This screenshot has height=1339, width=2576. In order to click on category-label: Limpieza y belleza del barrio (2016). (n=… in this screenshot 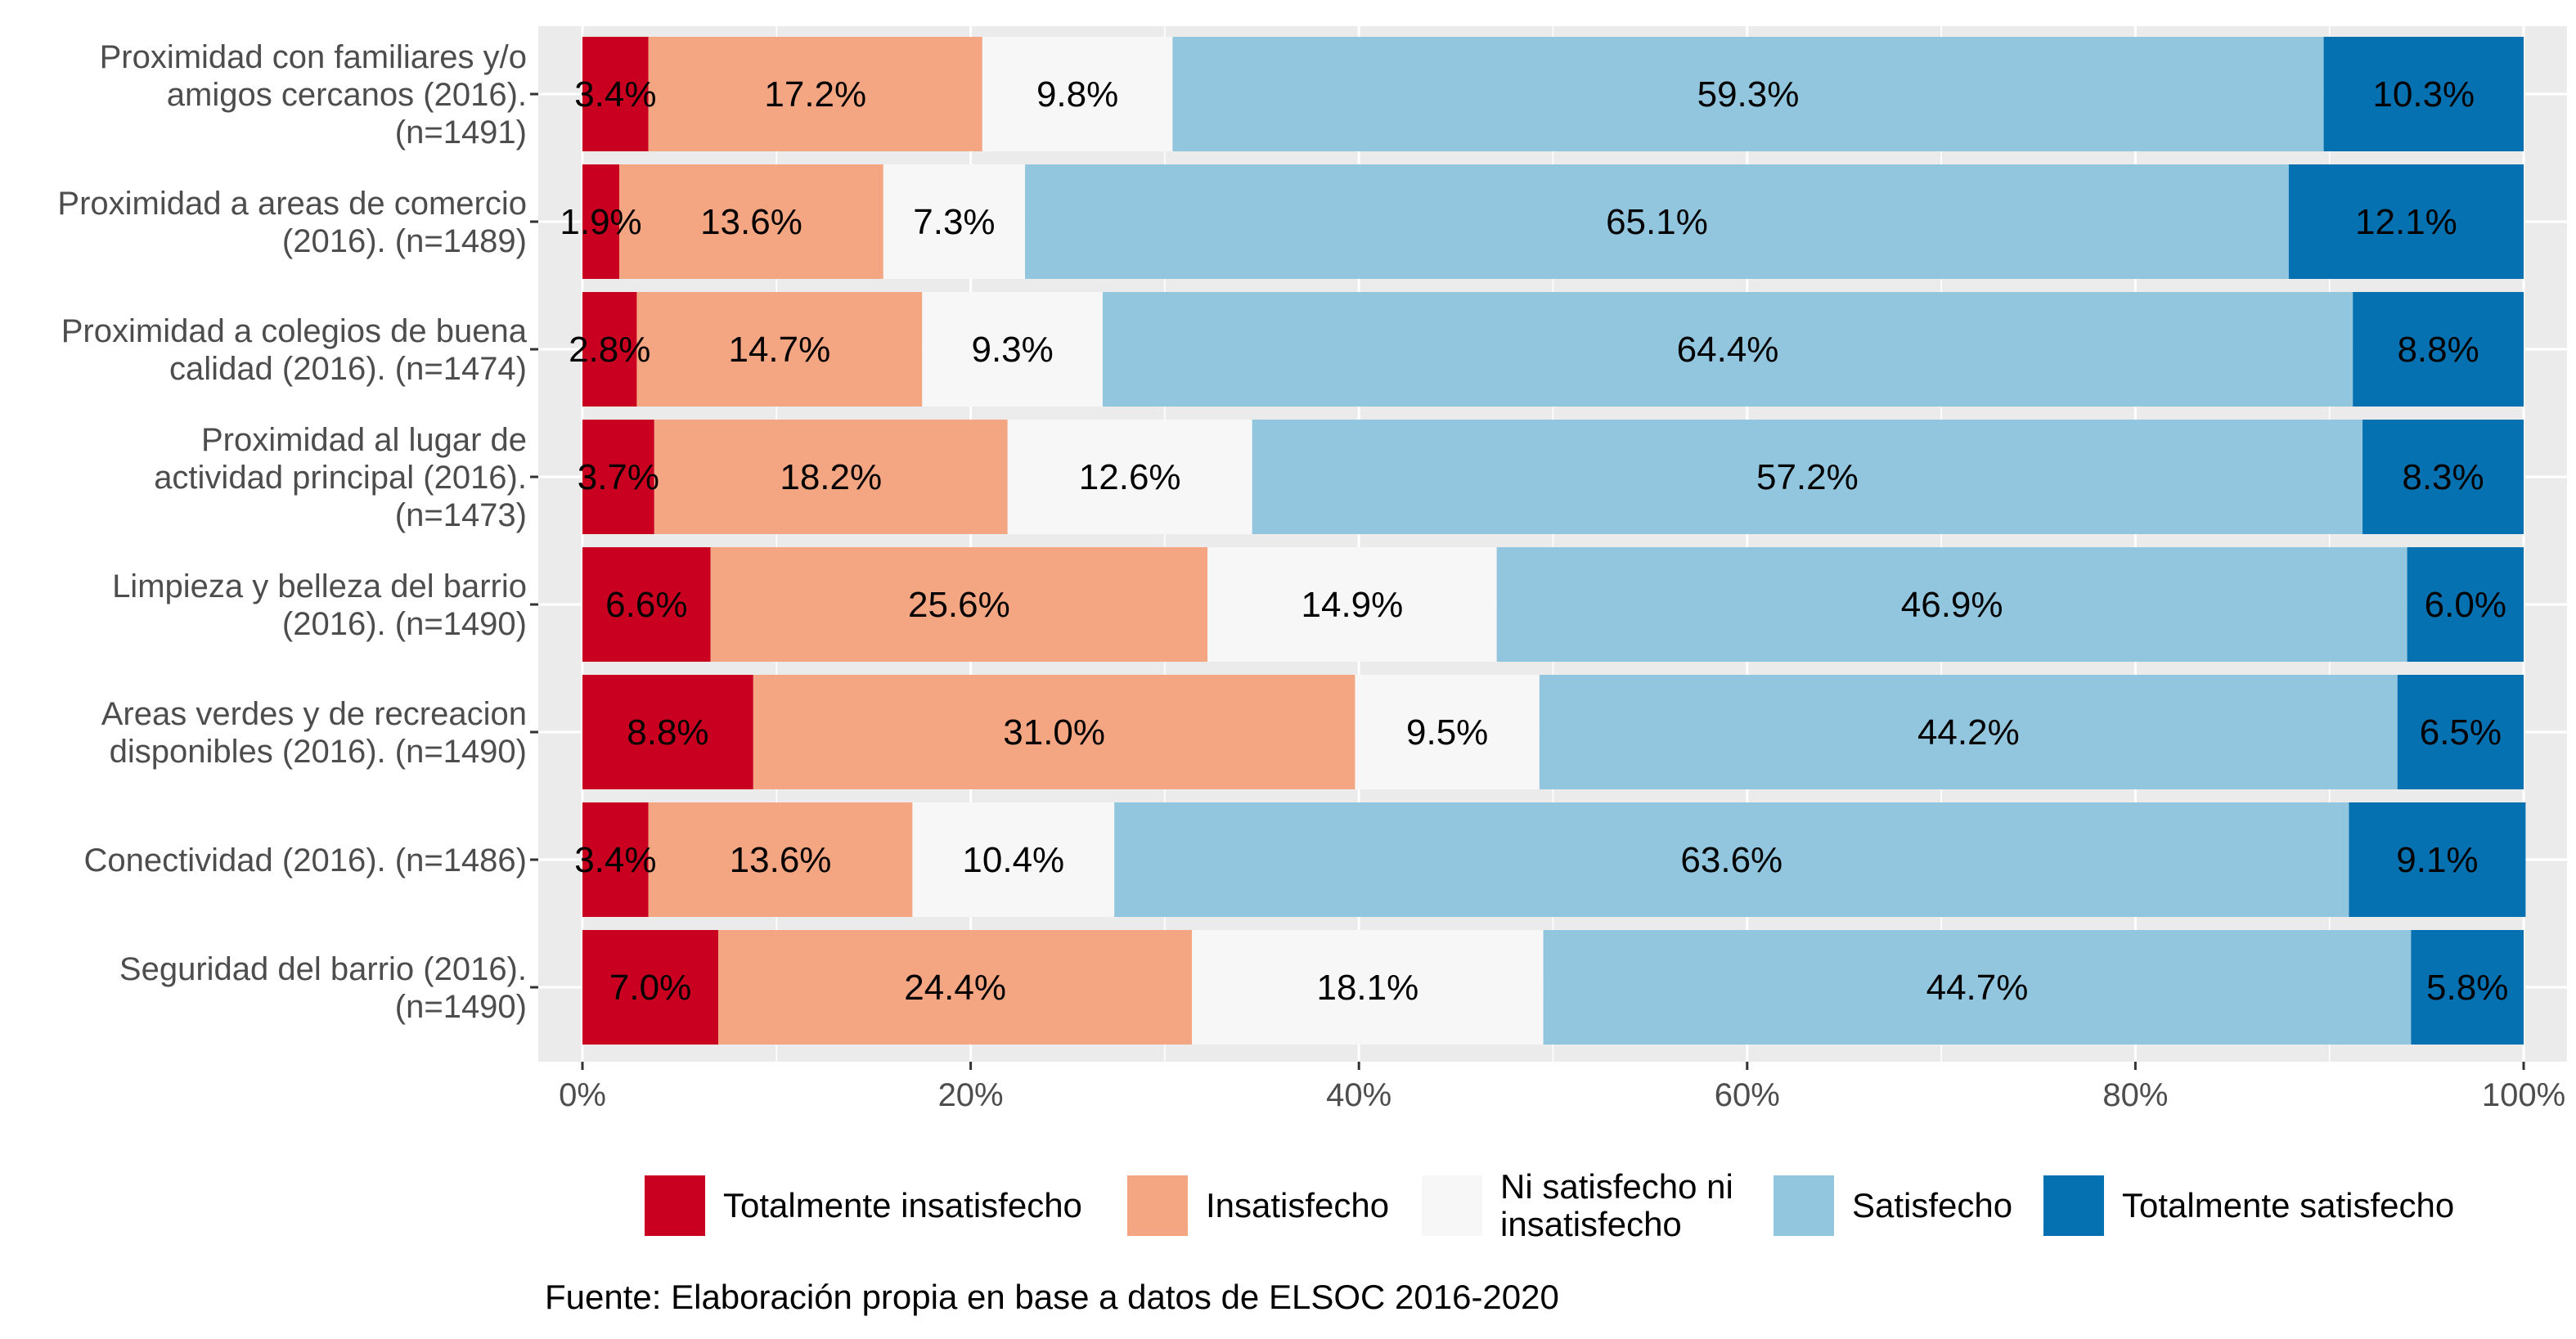, I will do `click(320, 605)`.